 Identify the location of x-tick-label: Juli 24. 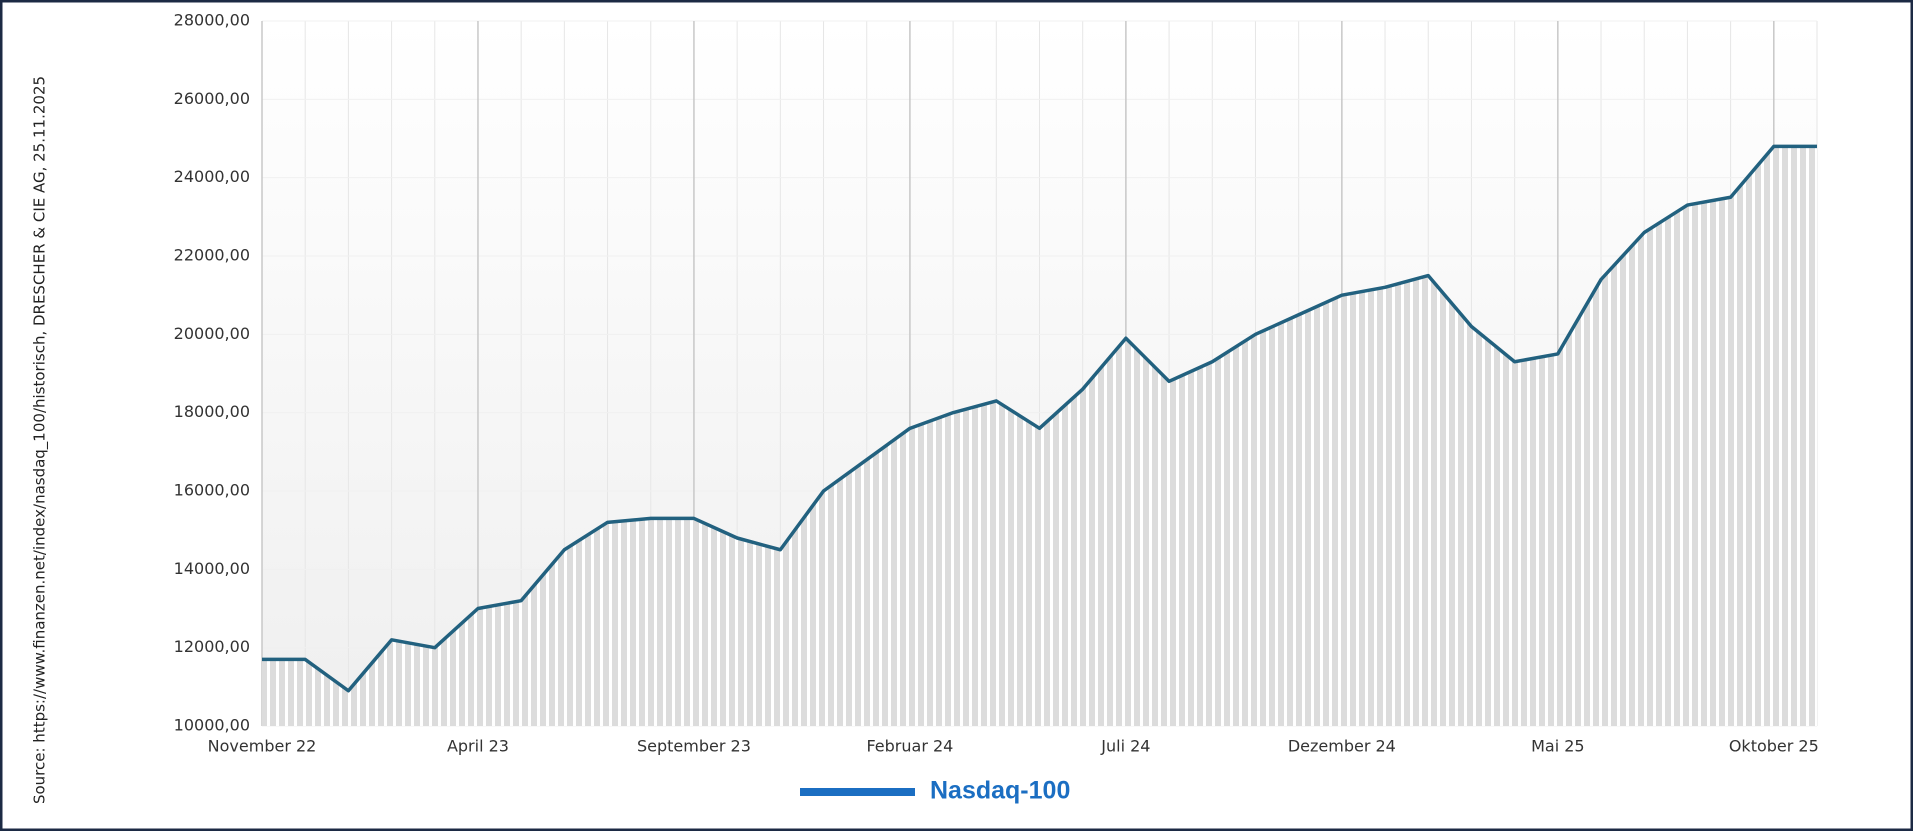
(1125, 746).